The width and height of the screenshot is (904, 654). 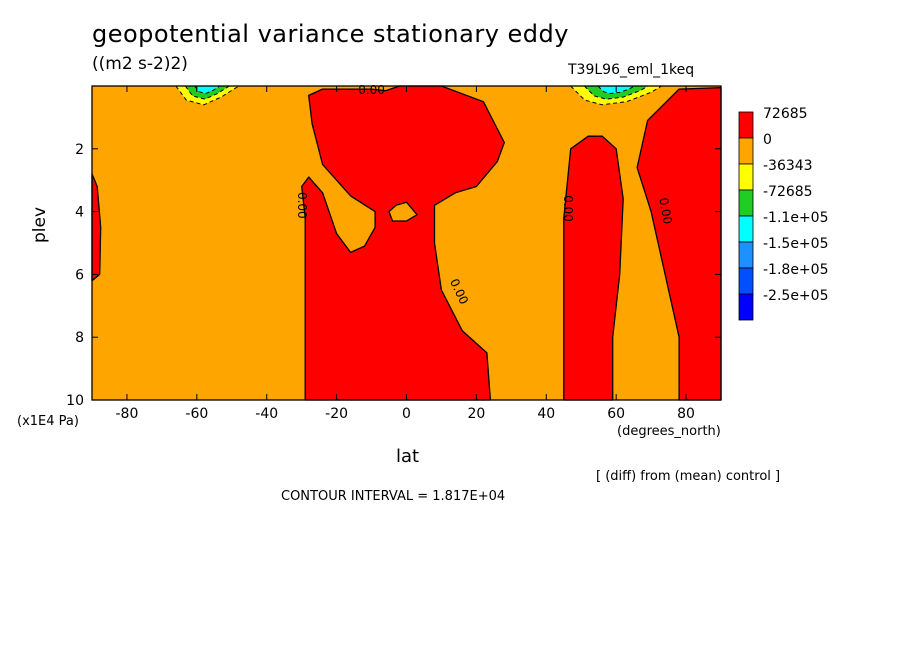 I want to click on x-tick-label: 20, so click(x=476, y=414).